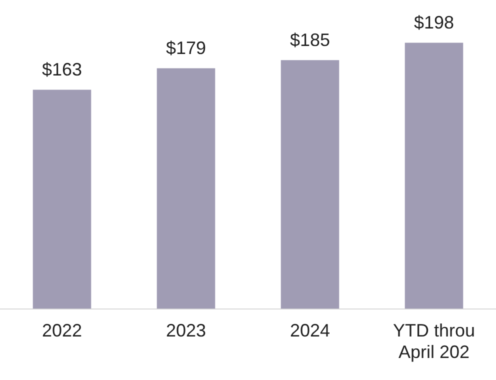 This screenshot has width=496, height=380. I want to click on data-label: $198, so click(434, 22).